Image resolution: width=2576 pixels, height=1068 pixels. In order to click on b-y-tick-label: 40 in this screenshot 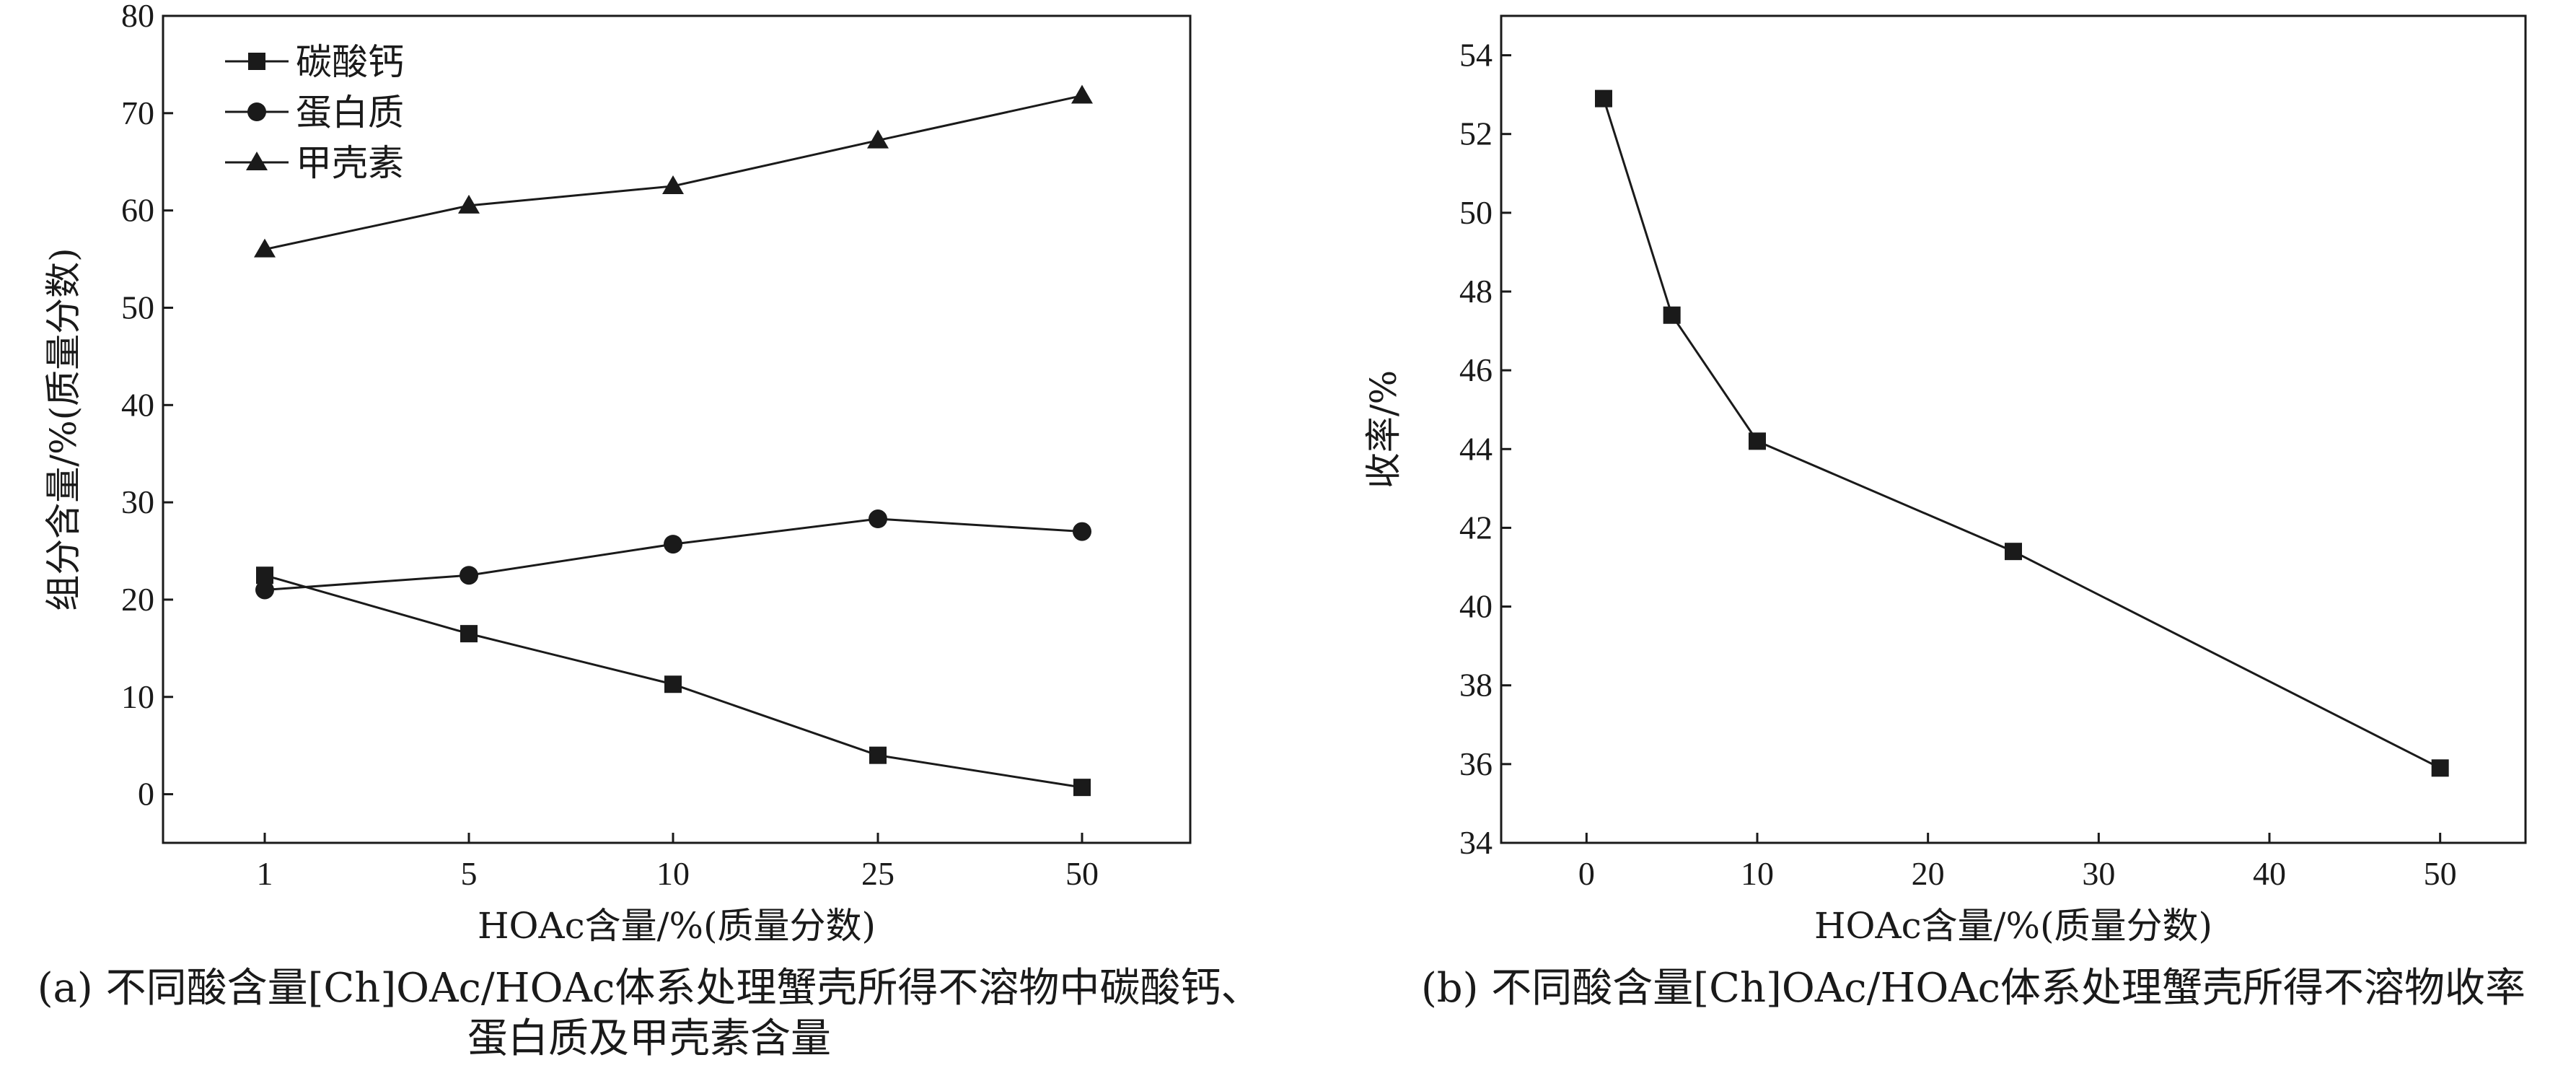, I will do `click(1476, 606)`.